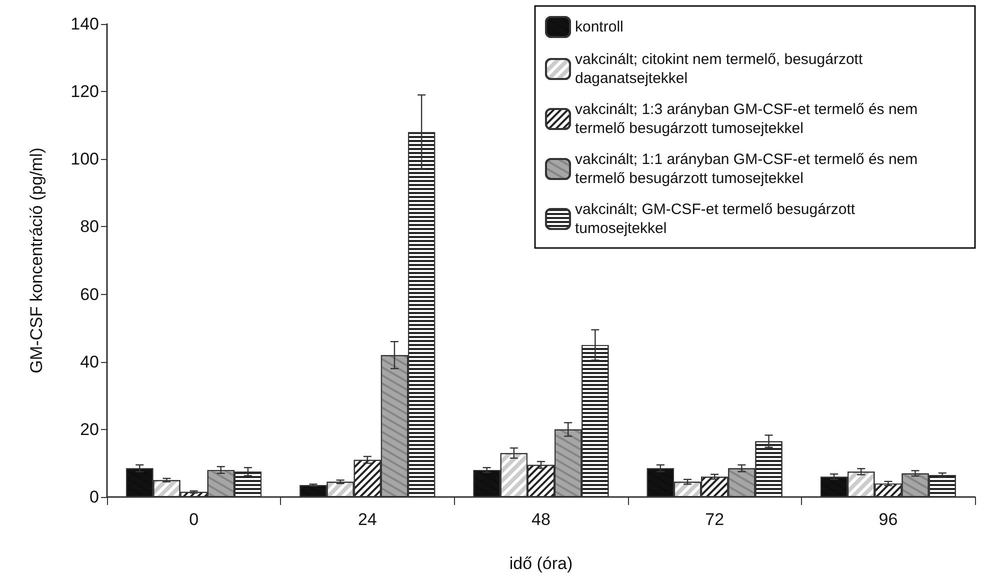 This screenshot has height=582, width=992. I want to click on legend-label: vakcinált; 1:3 arányban GM-CSF-et termelő és nem termelő besugárzott tumosejtekkel, so click(748, 119).